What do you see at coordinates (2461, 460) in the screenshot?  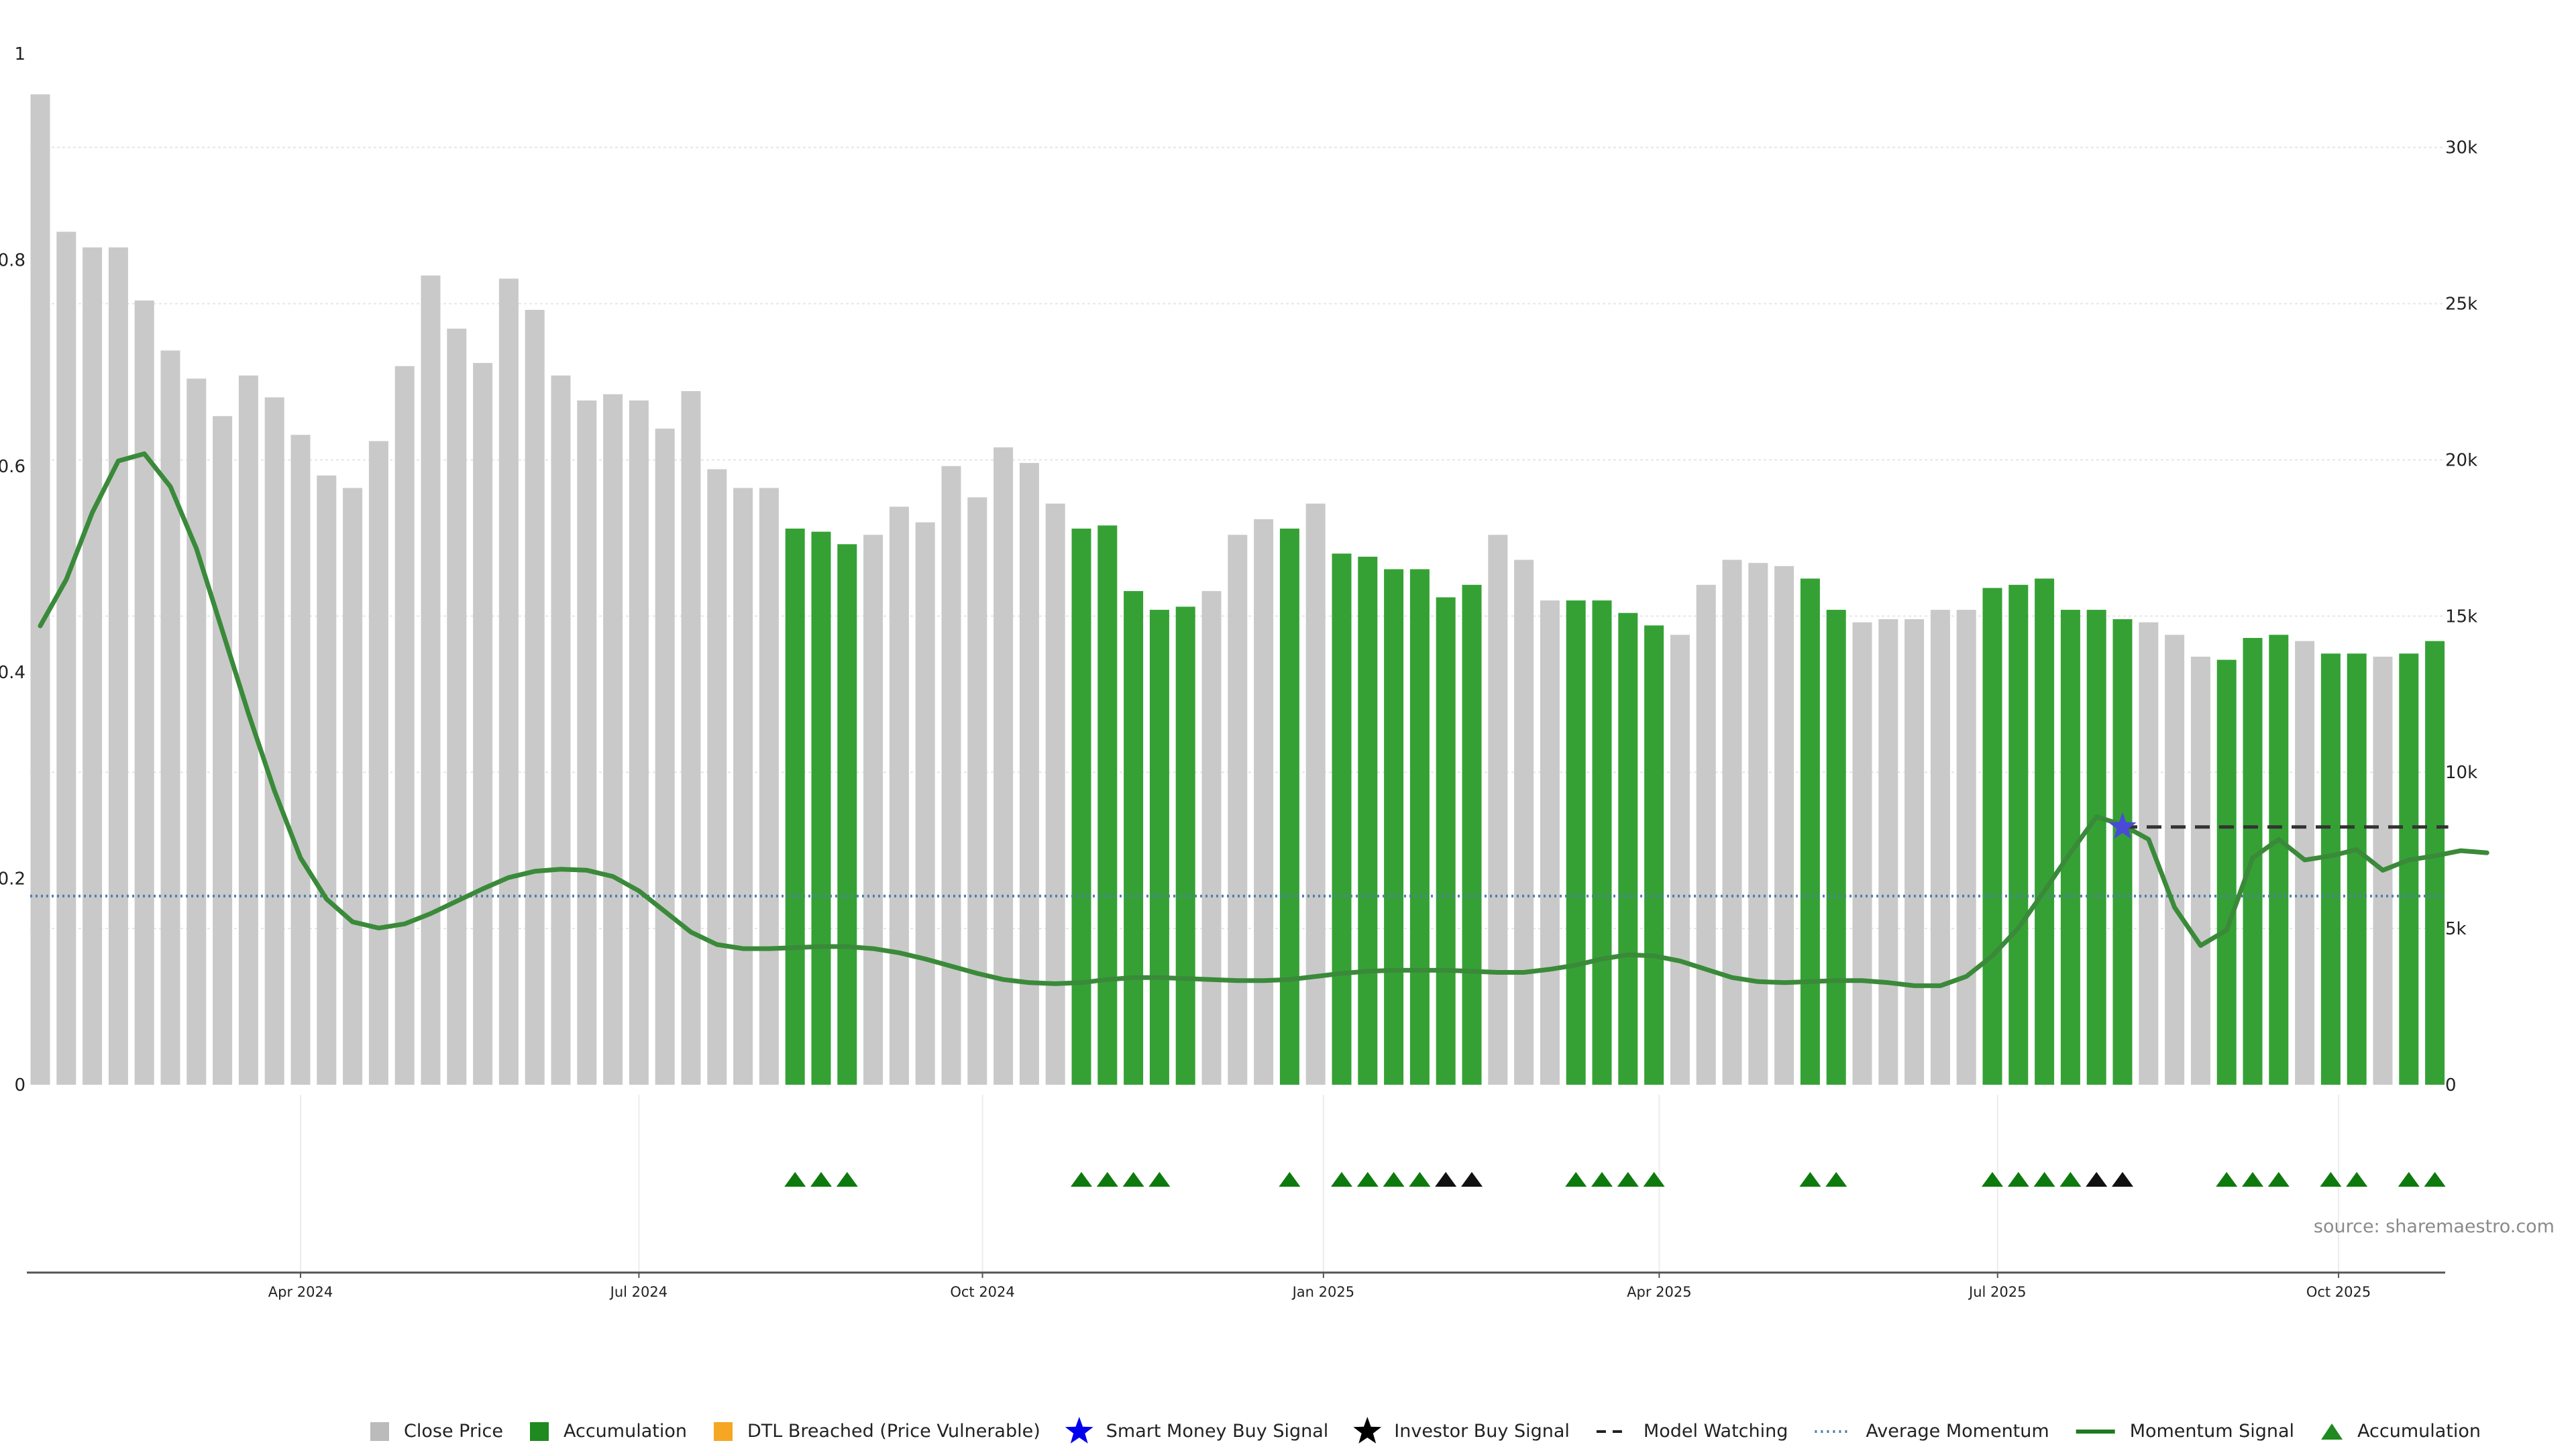 I see `right-tick-label: 20k` at bounding box center [2461, 460].